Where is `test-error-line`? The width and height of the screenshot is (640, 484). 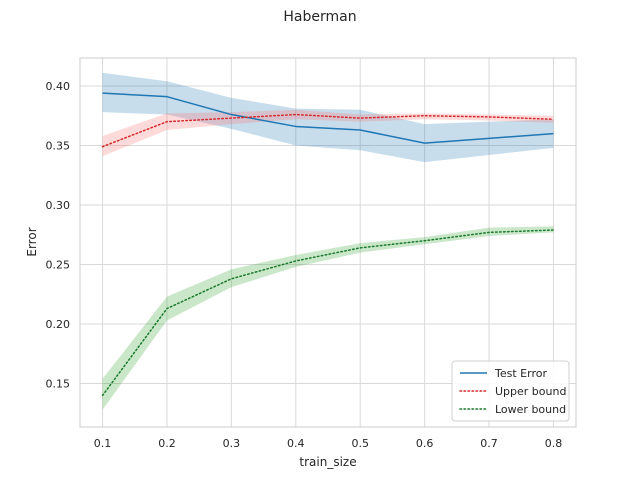 test-error-line is located at coordinates (328, 118).